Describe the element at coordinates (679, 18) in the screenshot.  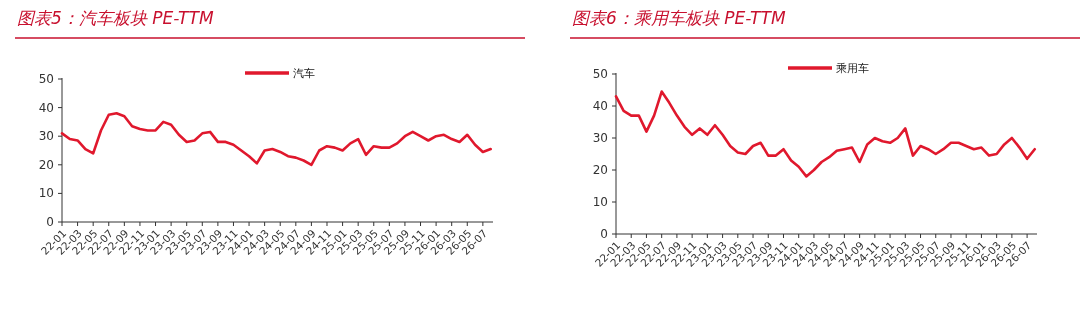
I see `chart-title: 图表6：乘用车板块 PE-TTM` at that location.